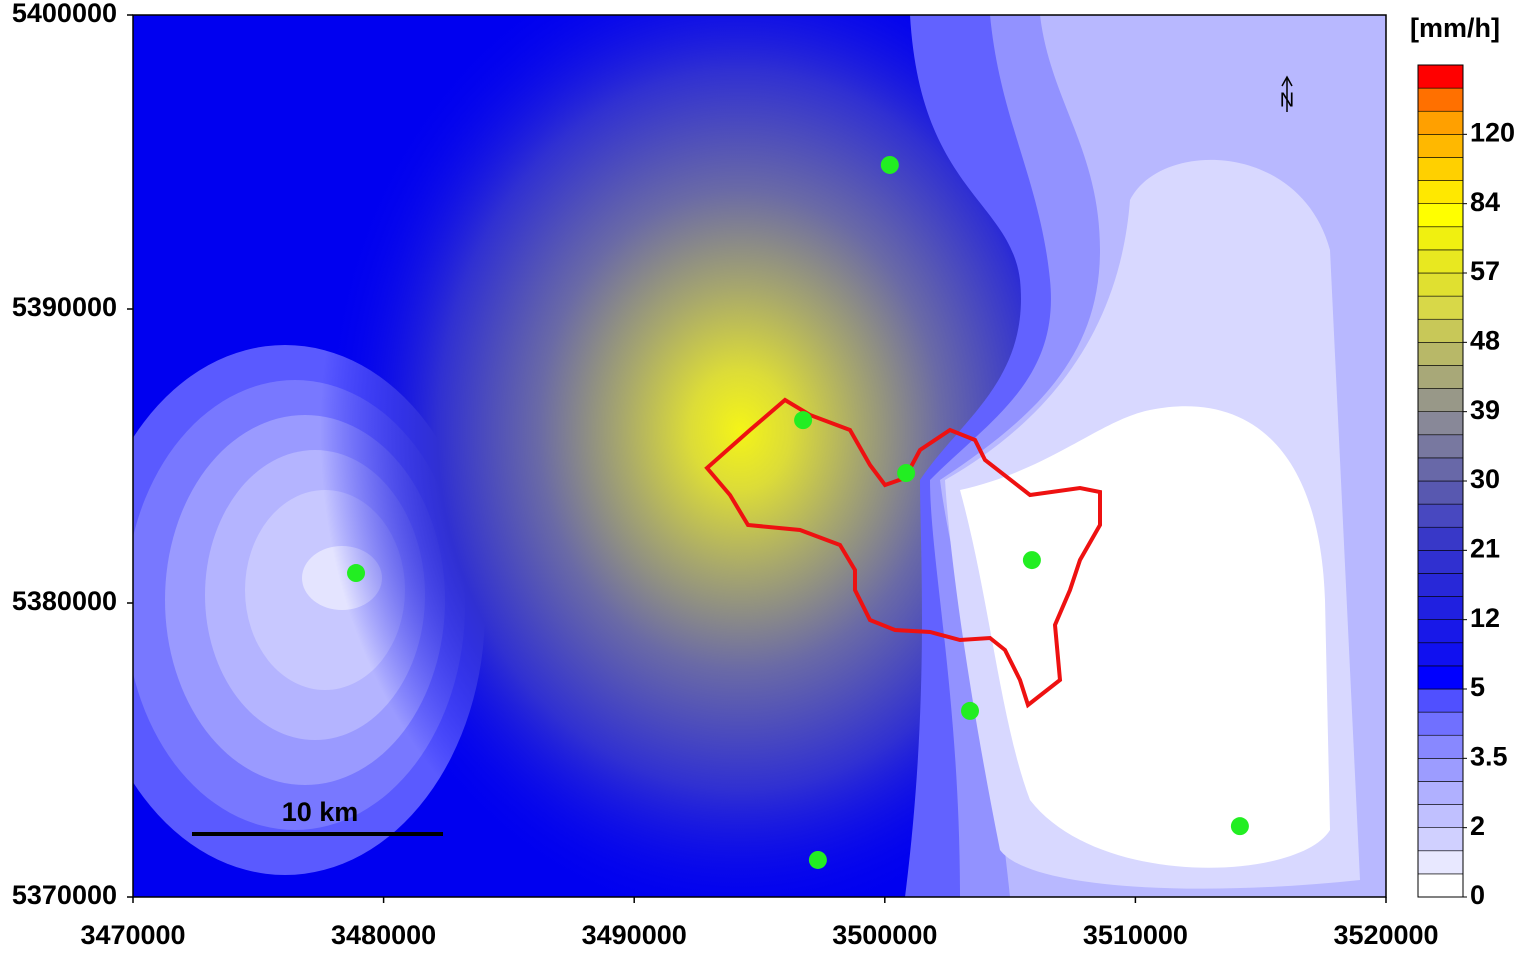 Image resolution: width=1521 pixels, height=959 pixels. Describe the element at coordinates (1455, 28) in the screenshot. I see `colorbar-unit: [mm/h]` at that location.